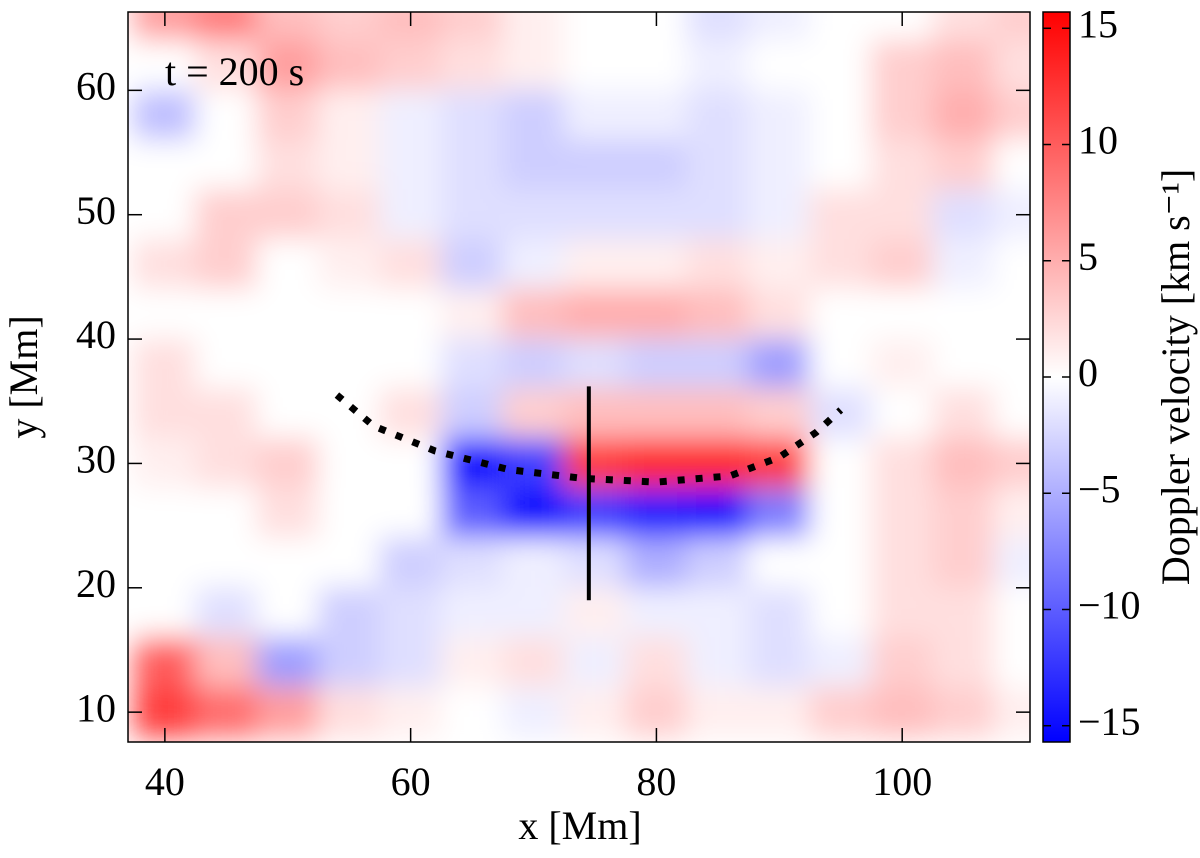 The height and width of the screenshot is (858, 1200). I want to click on overlays, so click(589, 493).